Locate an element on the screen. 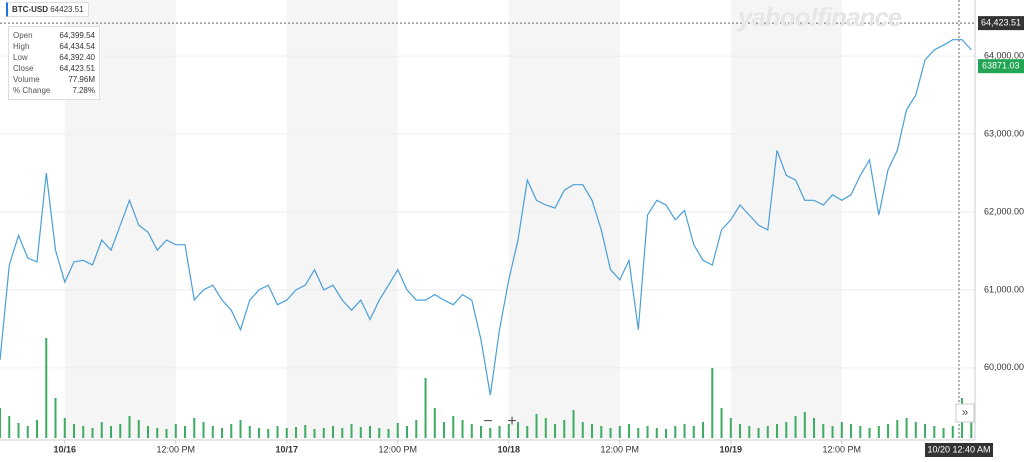 Image resolution: width=1024 pixels, height=462 pixels. tooltip-row: % Change 7.28% is located at coordinates (54, 90).